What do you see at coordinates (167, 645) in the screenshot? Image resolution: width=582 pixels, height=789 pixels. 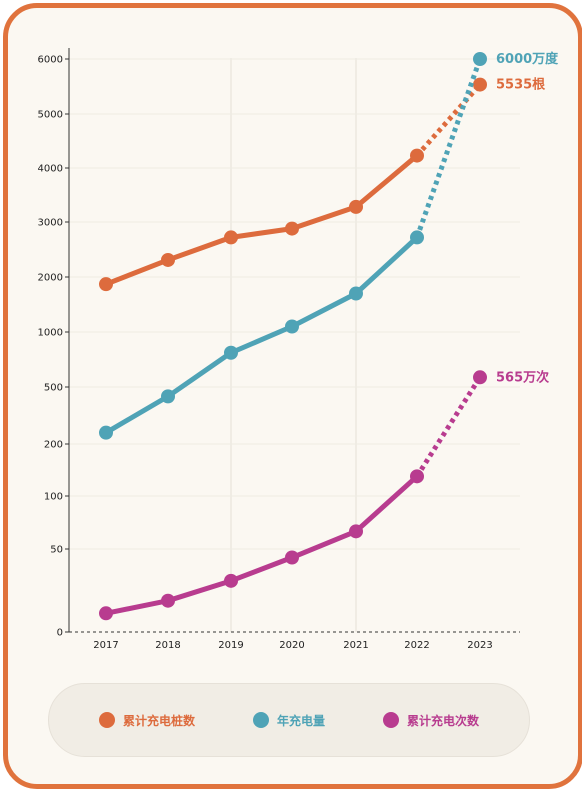 I see `x-tick-label: 2018` at bounding box center [167, 645].